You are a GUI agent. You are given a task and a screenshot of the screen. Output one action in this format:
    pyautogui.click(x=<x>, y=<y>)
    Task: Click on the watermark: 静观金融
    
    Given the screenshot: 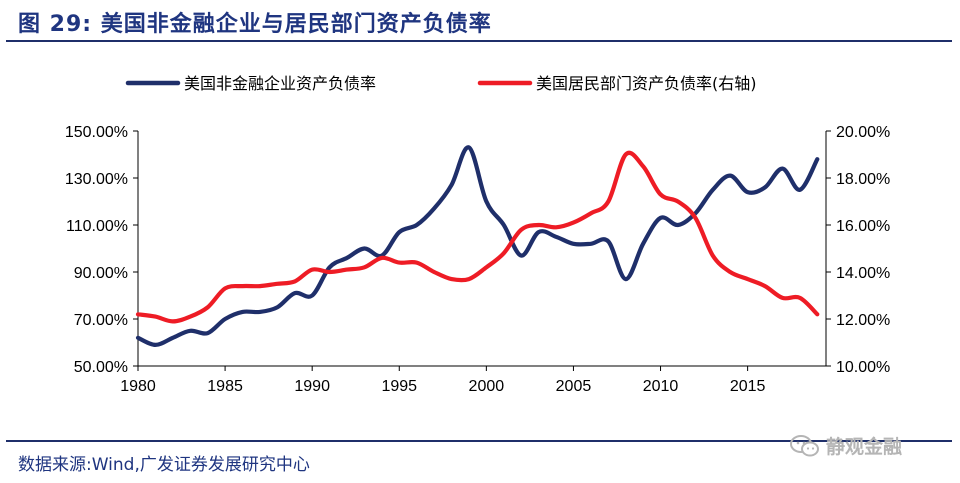 What is the action you would take?
    pyautogui.click(x=846, y=445)
    